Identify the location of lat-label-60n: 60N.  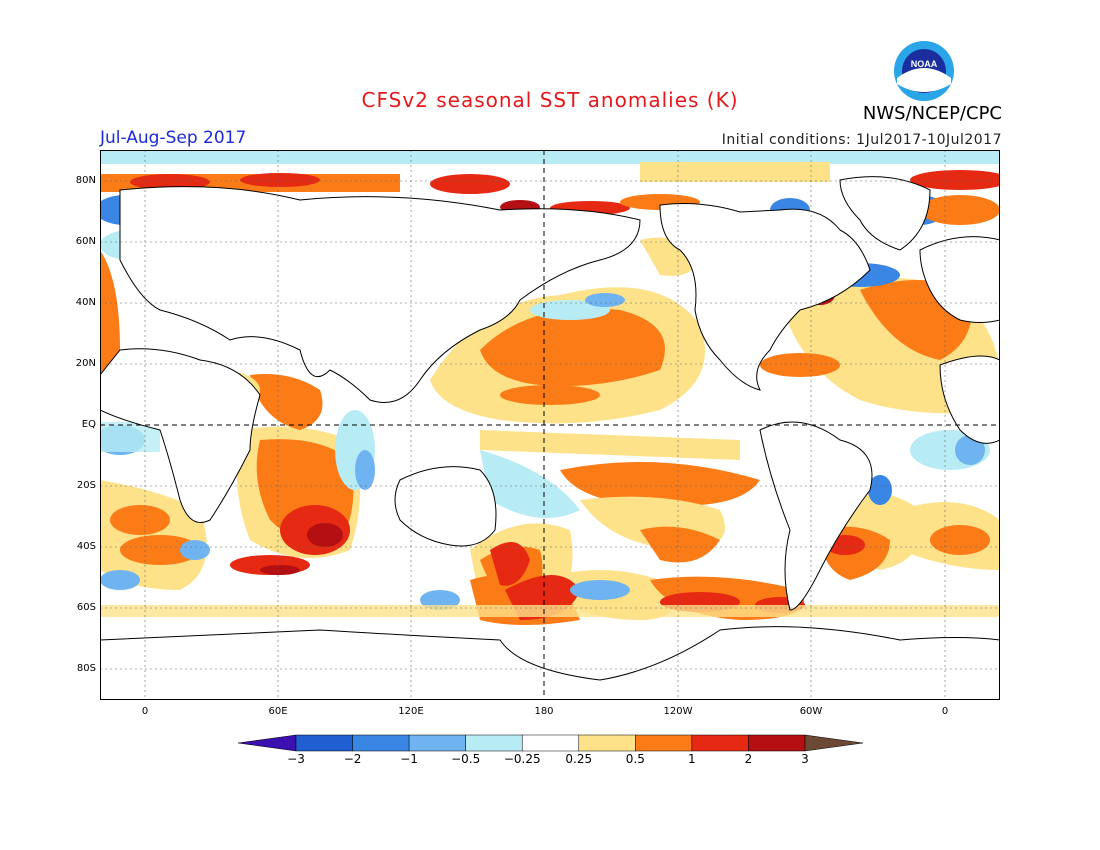
(85, 241).